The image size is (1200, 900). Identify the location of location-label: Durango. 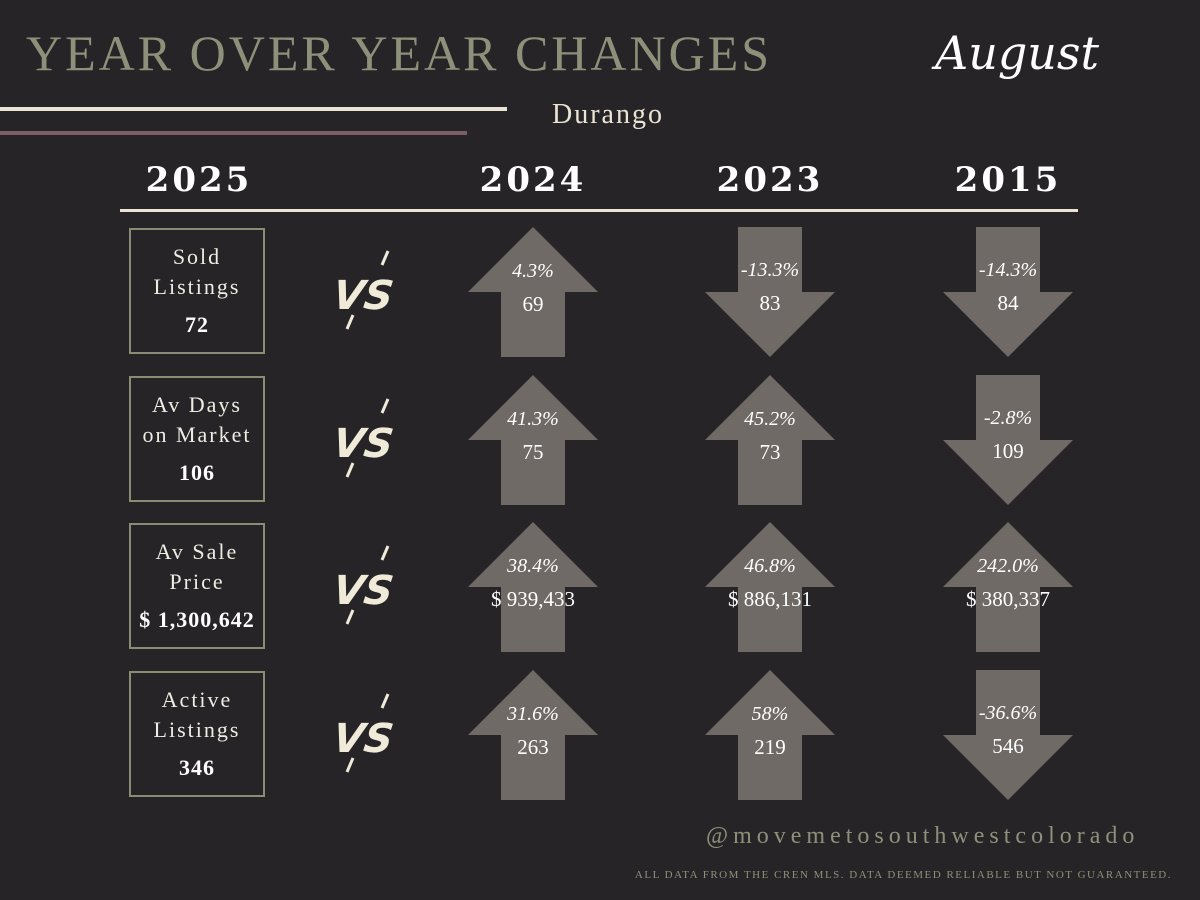
(608, 114).